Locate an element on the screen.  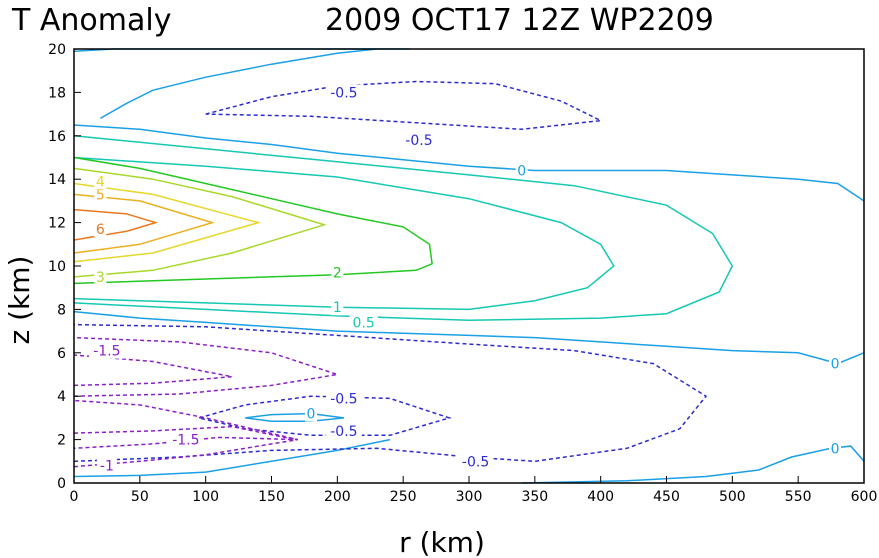
contour-label-2: 0 is located at coordinates (521, 172).